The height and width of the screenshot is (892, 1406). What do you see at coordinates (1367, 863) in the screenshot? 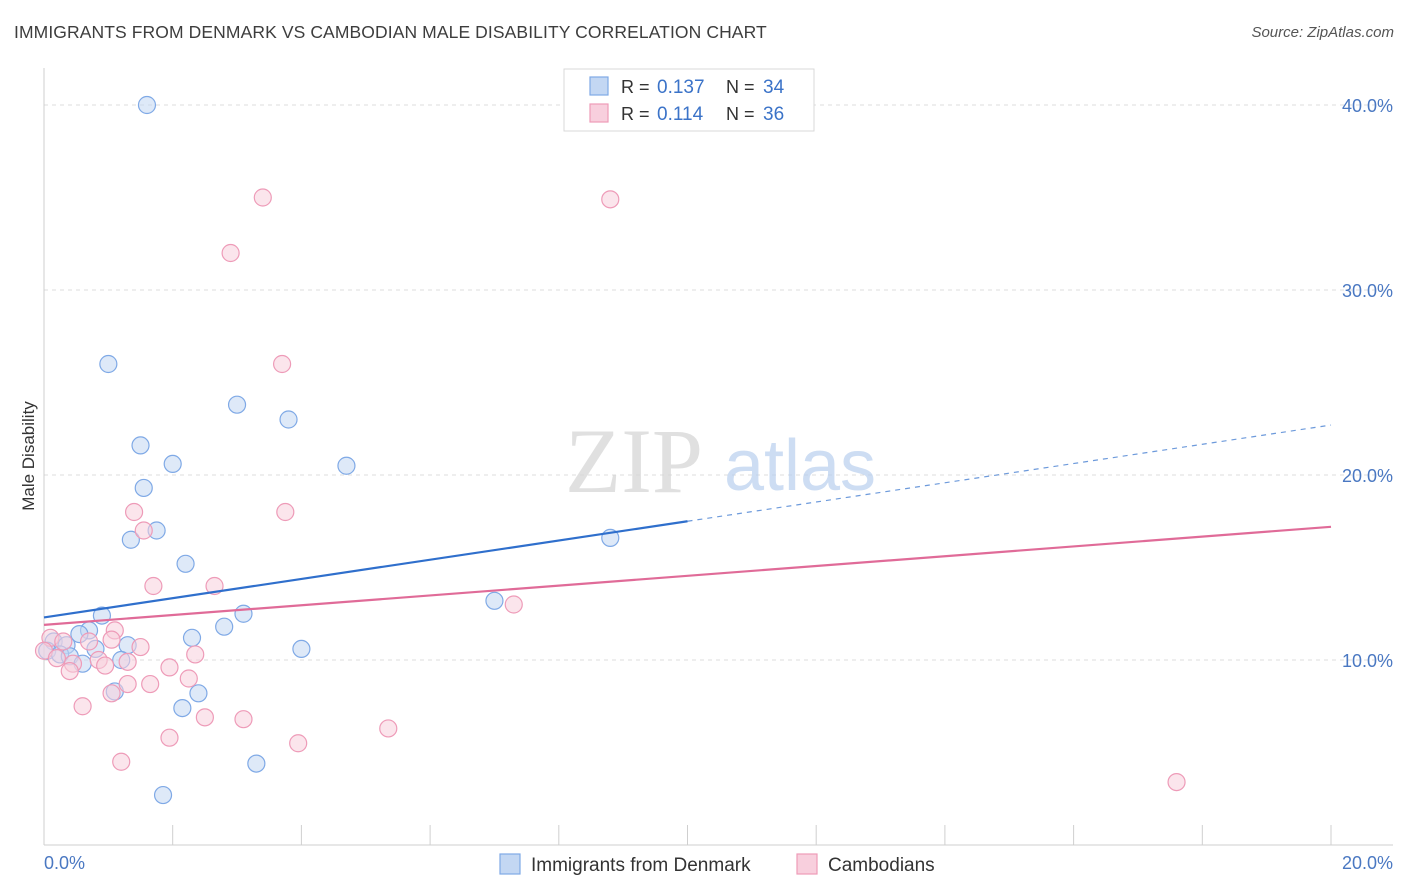
I see `x-tick-label-max: 20.0%` at bounding box center [1367, 863].